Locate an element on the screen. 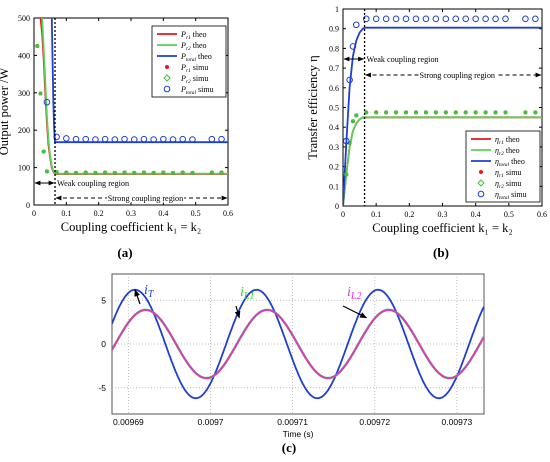  legend-entry-label: Ptotal theo is located at coordinates (196, 57).